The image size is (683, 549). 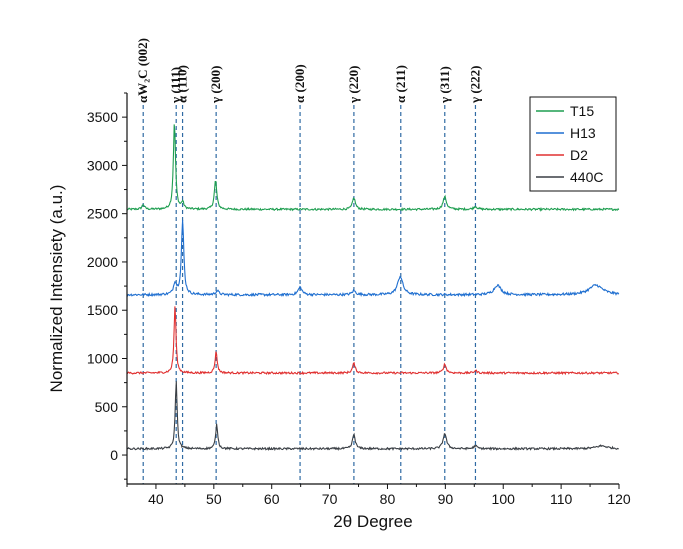 What do you see at coordinates (102, 165) in the screenshot?
I see `y-tick-label: 3000` at bounding box center [102, 165].